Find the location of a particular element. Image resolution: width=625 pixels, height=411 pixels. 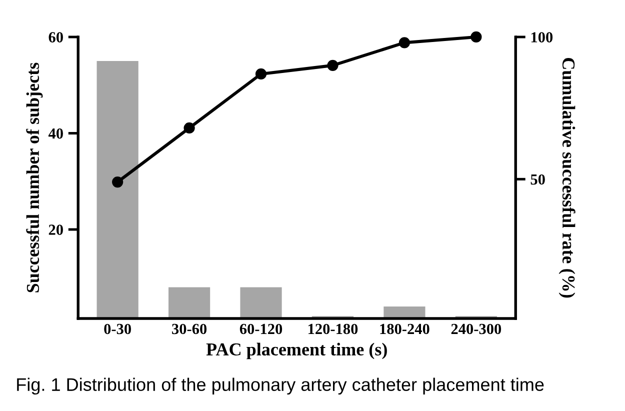

x-tick-label: 0-30 is located at coordinates (117, 329).